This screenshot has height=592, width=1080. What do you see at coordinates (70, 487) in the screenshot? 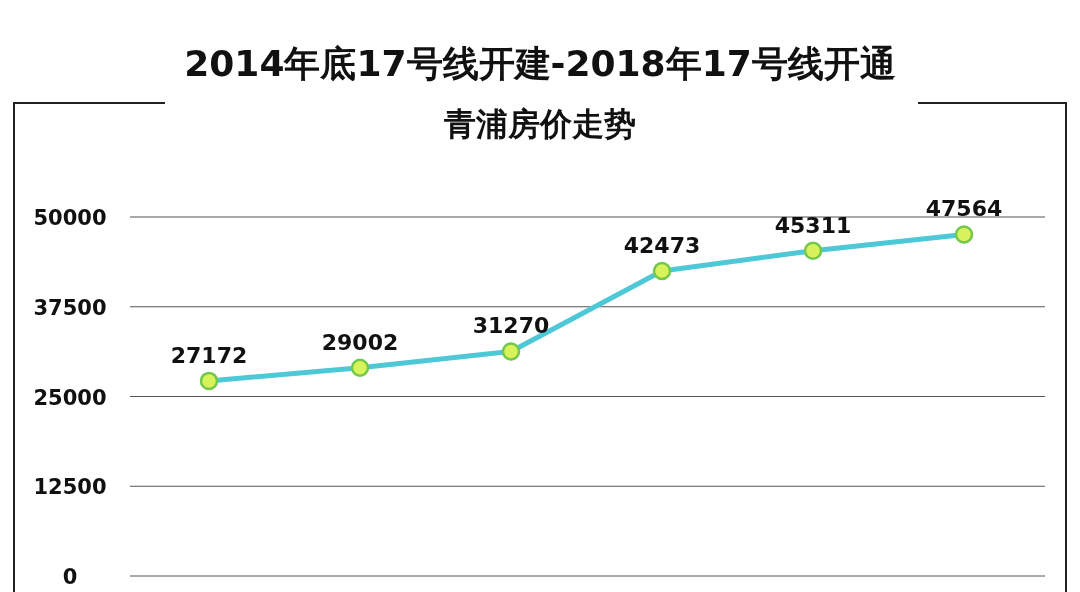
I see `y-tick-label: 12500` at bounding box center [70, 487].